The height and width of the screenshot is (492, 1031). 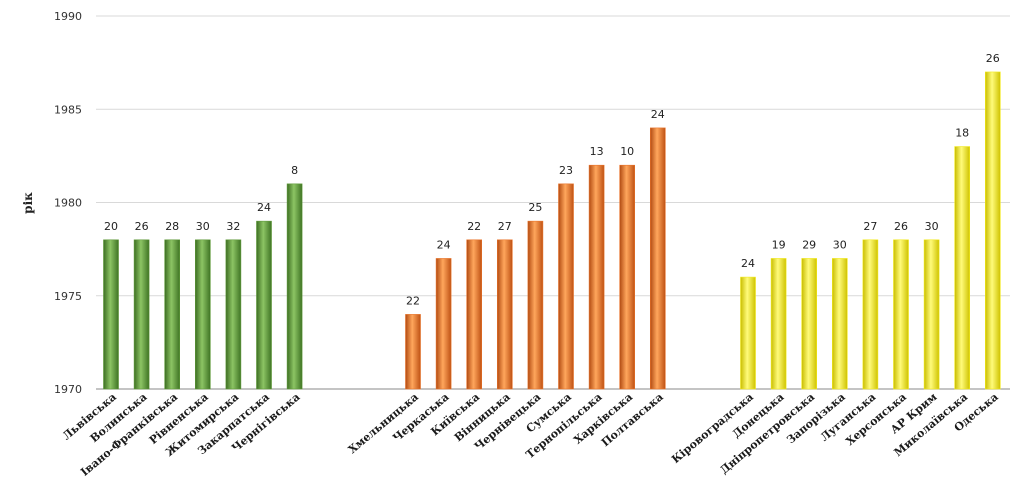 I want to click on y-tick-label: 1970, so click(x=68, y=389).